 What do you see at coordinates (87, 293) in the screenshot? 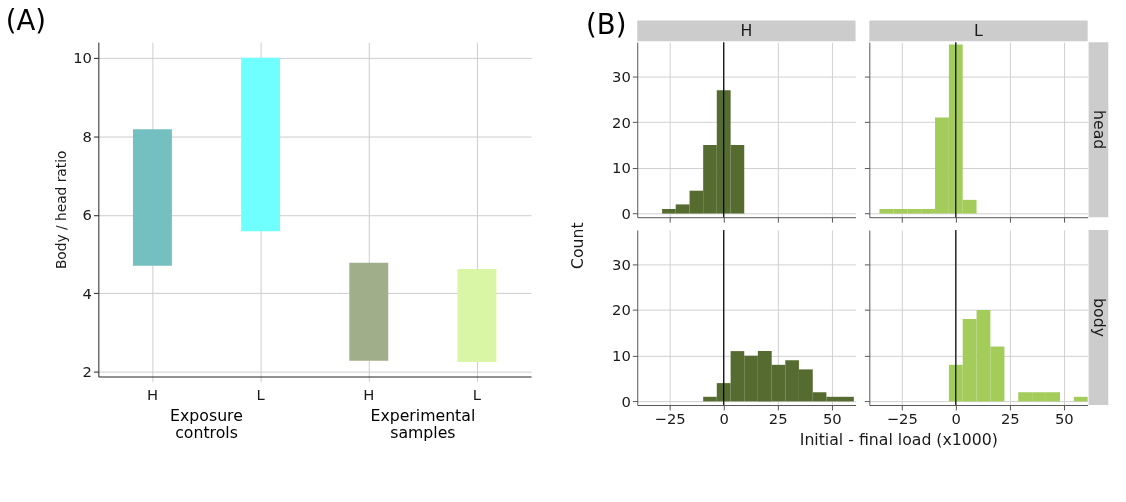
I see `y-tick-label: 4` at bounding box center [87, 293].